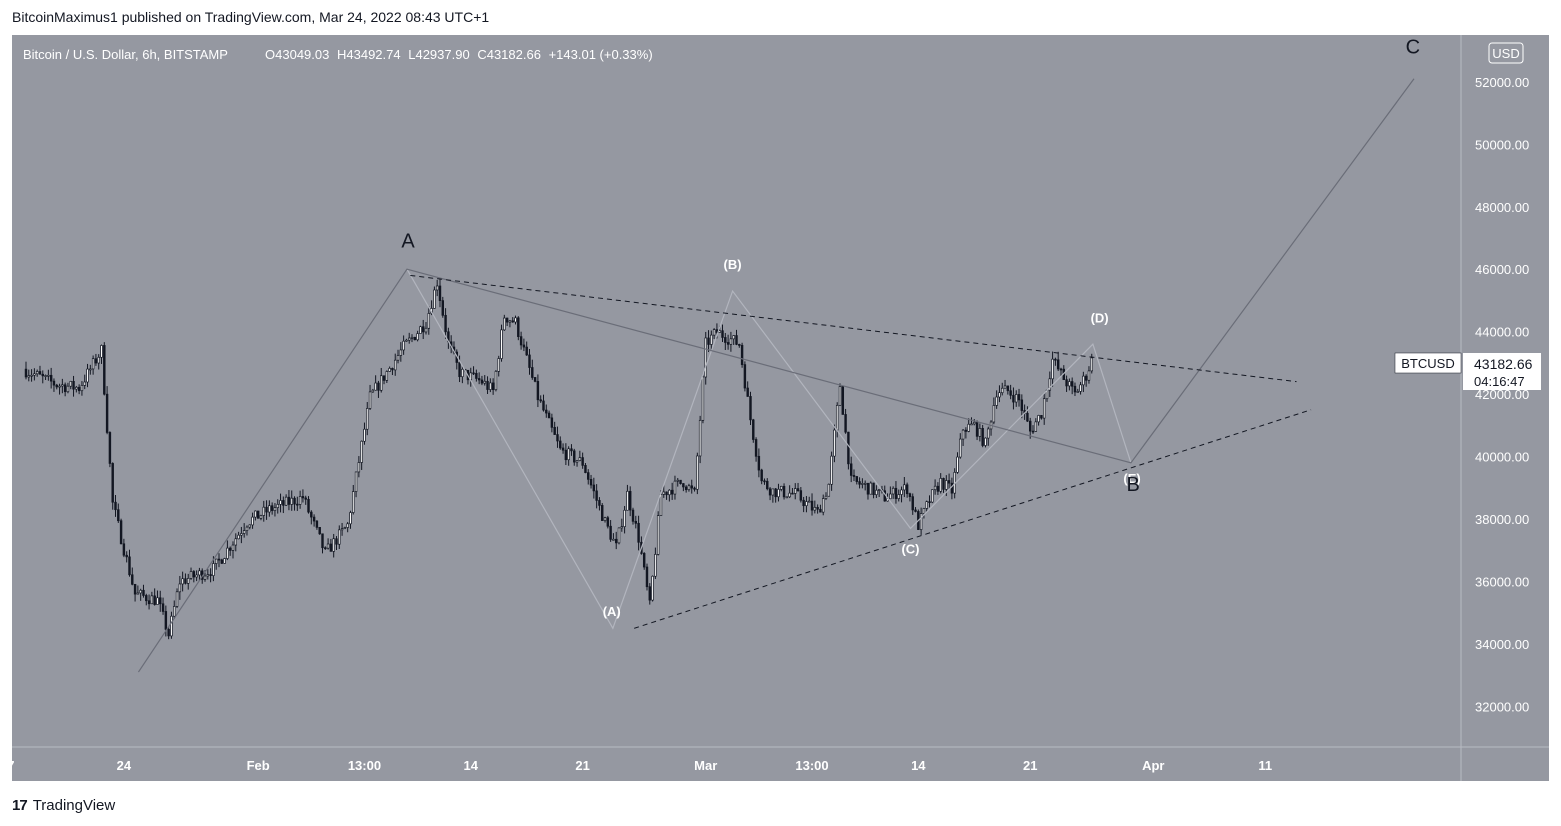  I want to click on time-tick-label: 14, so click(471, 765).